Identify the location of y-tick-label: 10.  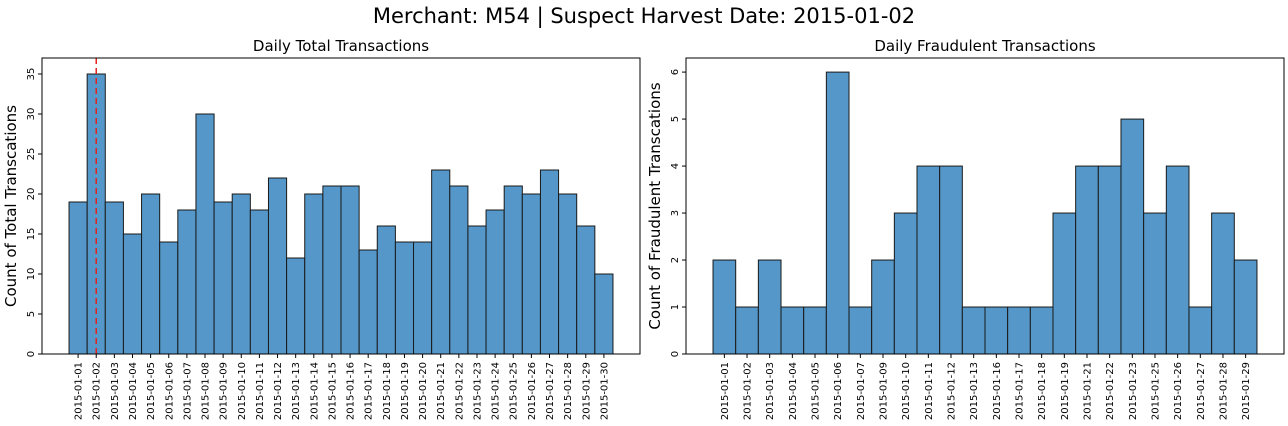
(31, 274).